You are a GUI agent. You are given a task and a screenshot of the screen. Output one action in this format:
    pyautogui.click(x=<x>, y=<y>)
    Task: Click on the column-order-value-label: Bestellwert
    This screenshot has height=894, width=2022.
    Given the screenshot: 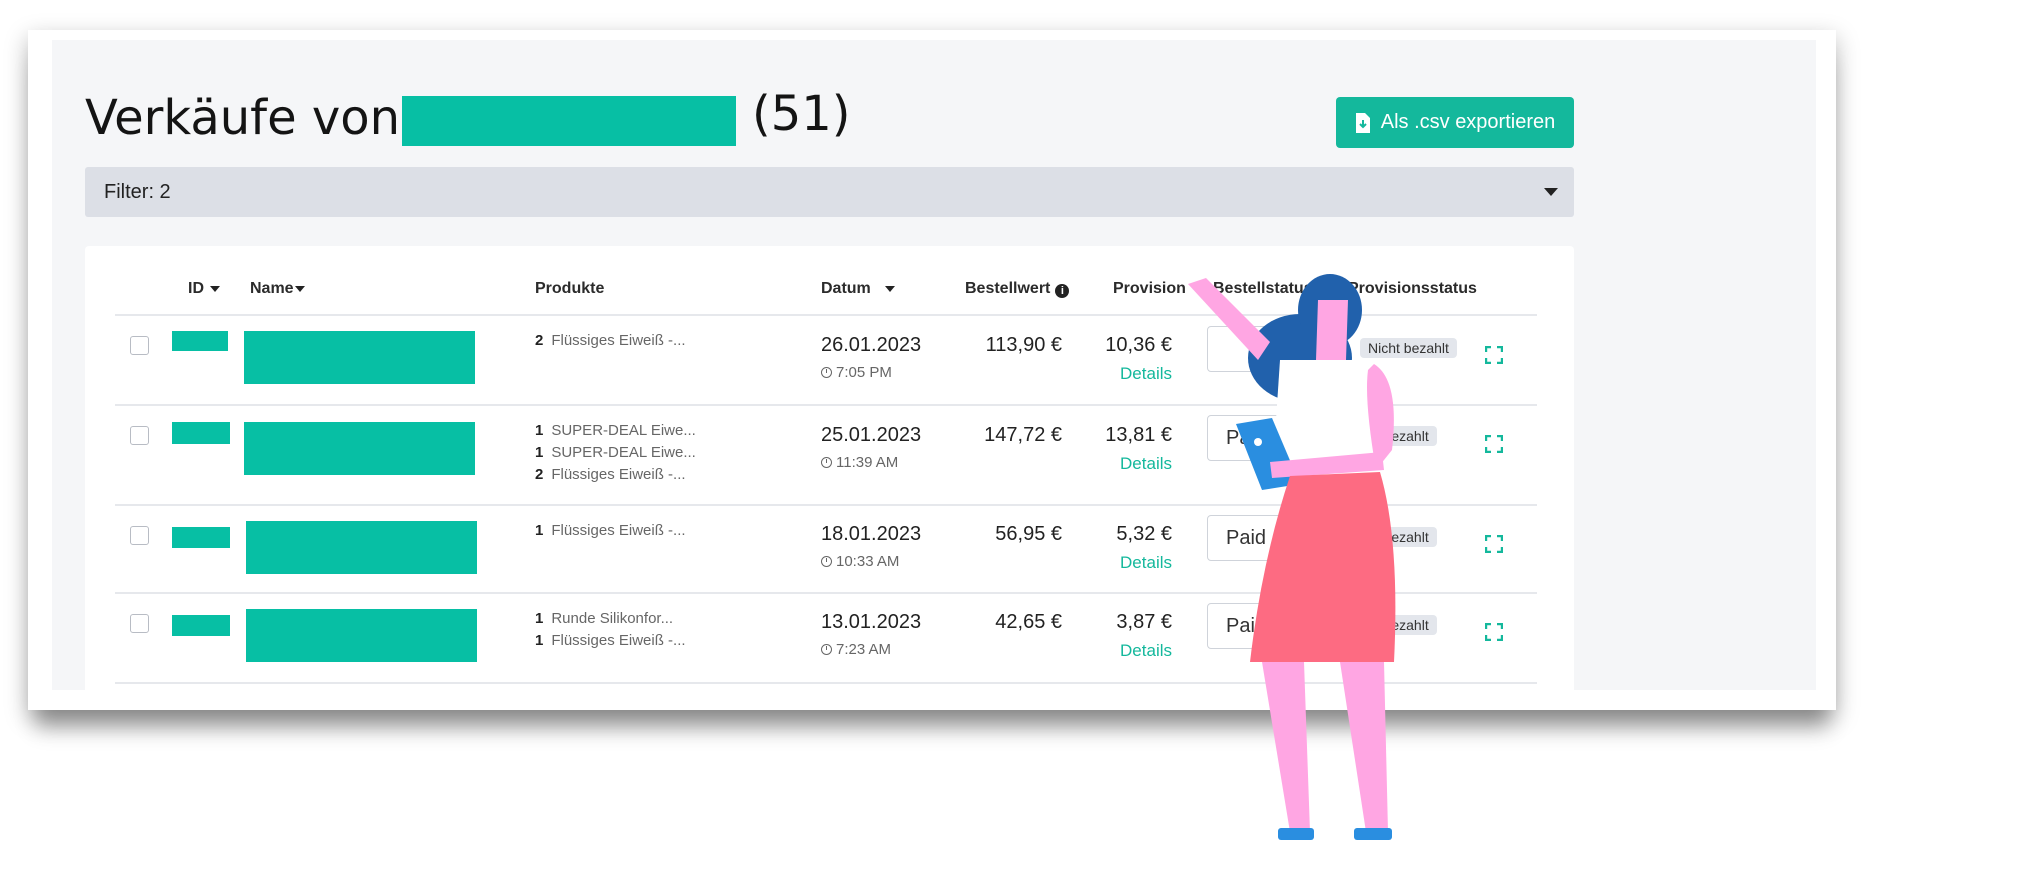 What is the action you would take?
    pyautogui.click(x=1008, y=288)
    